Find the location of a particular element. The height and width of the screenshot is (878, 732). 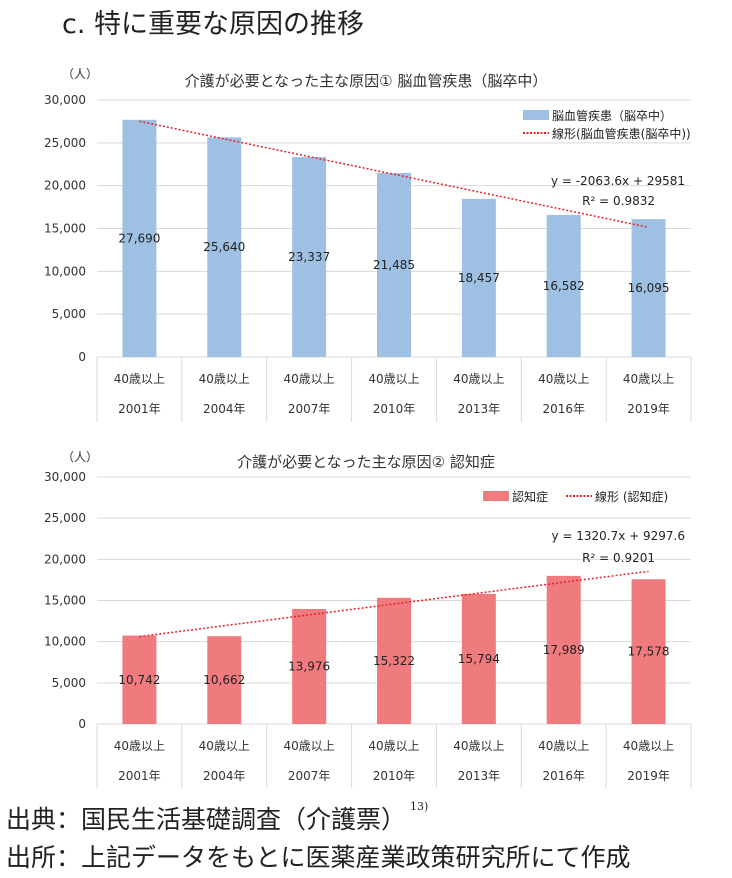

data-label: 25,640 is located at coordinates (224, 247).